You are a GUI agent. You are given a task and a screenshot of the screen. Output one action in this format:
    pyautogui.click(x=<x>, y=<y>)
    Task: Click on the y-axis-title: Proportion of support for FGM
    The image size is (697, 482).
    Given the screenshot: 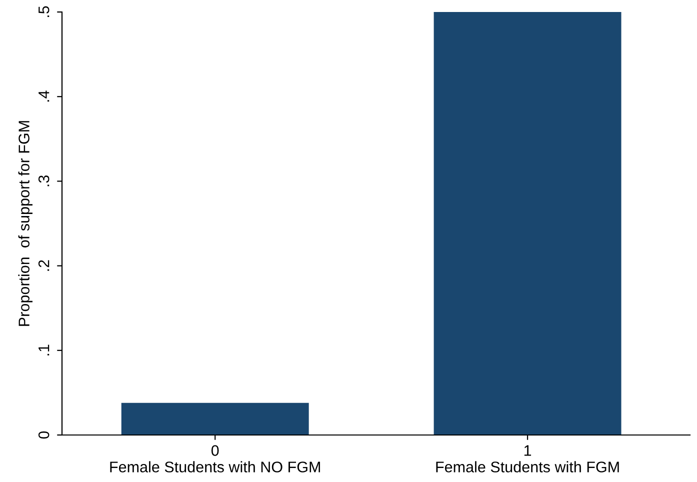 What is the action you would take?
    pyautogui.click(x=25, y=223)
    